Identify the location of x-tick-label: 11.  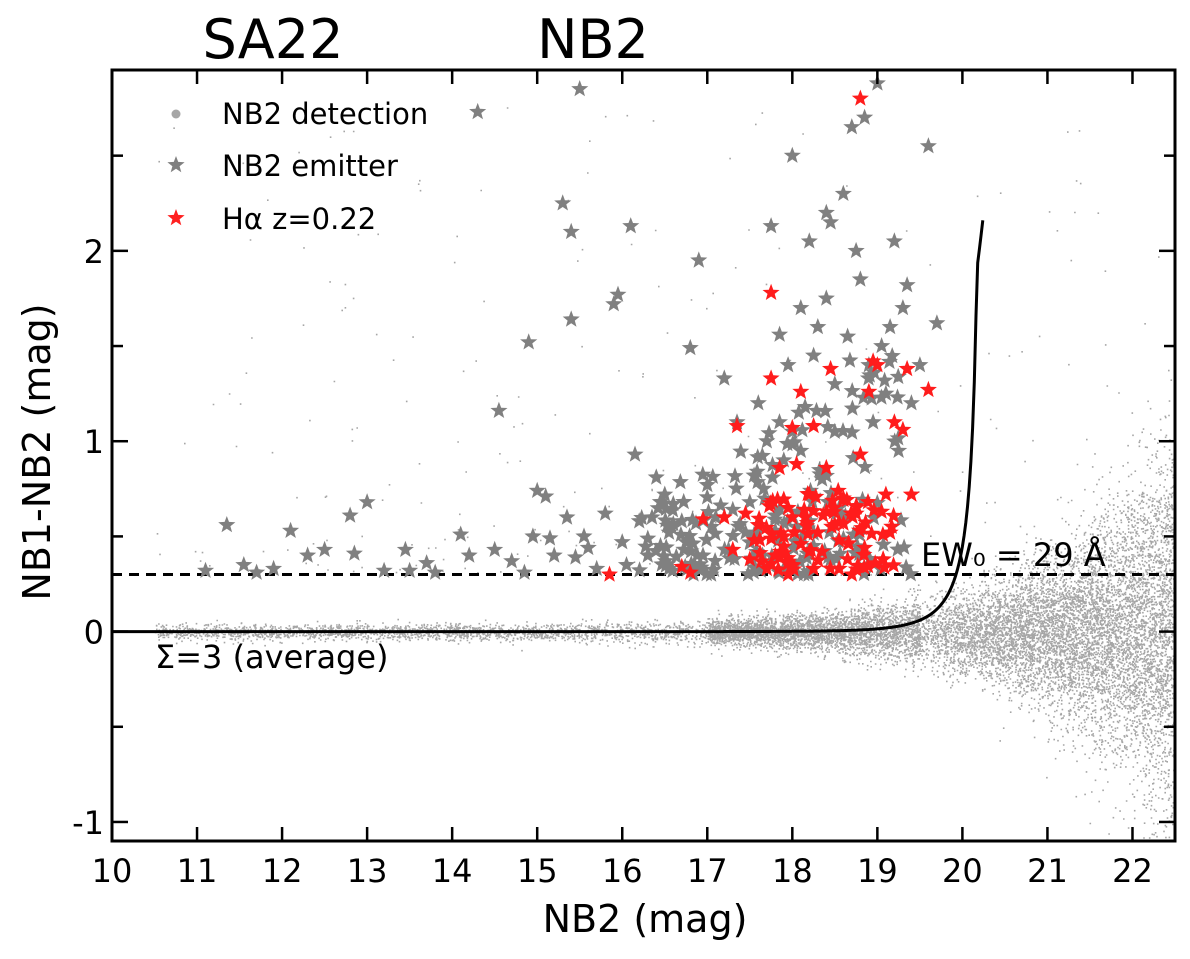
(197, 871).